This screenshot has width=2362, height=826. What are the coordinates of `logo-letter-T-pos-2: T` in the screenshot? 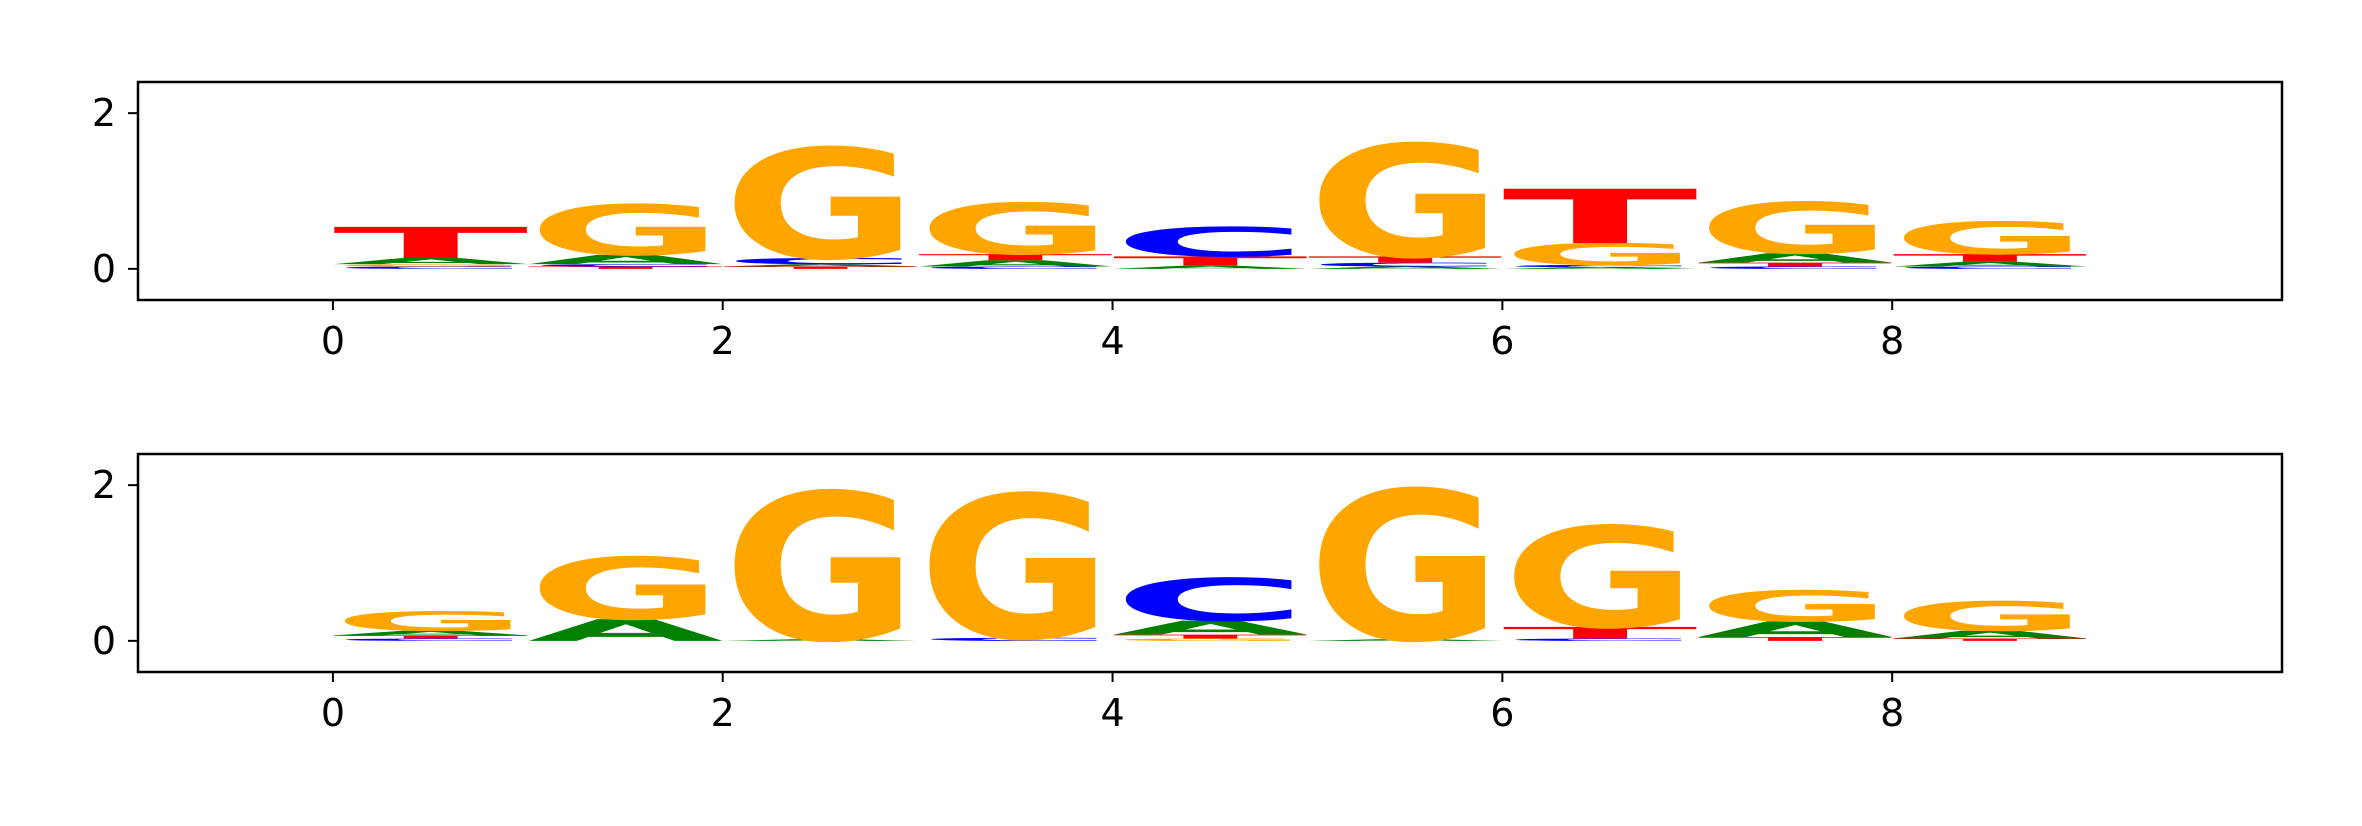 It's located at (821, 268).